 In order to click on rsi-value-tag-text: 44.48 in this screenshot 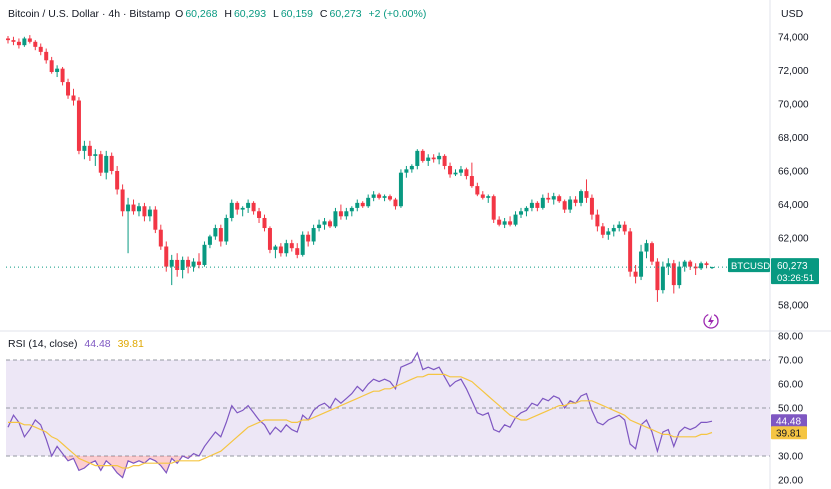, I will do `click(788, 422)`.